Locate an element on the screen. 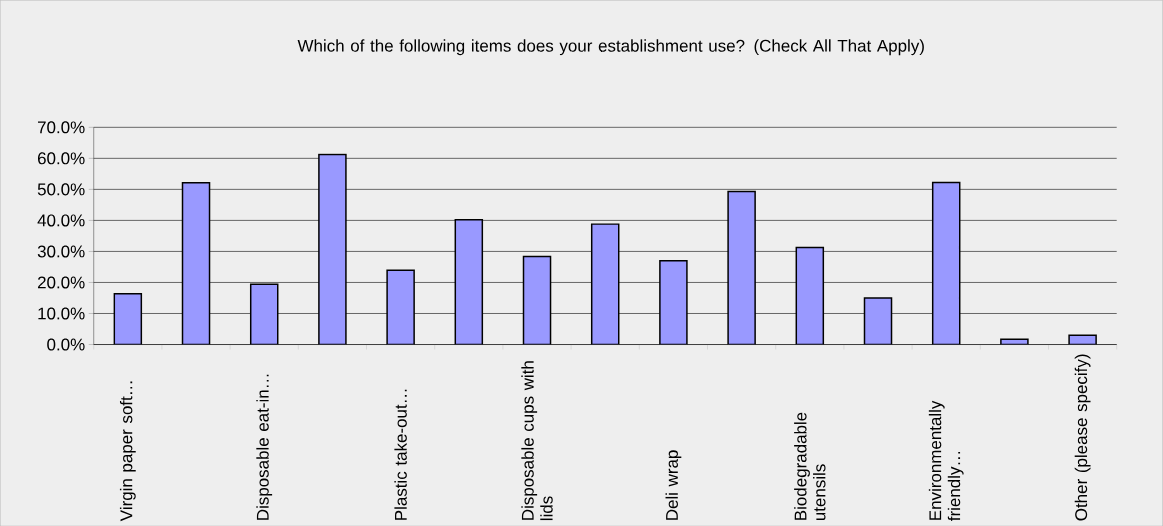 This screenshot has height=526, width=1163. y-tick-label: 60.0% is located at coordinates (61, 158).